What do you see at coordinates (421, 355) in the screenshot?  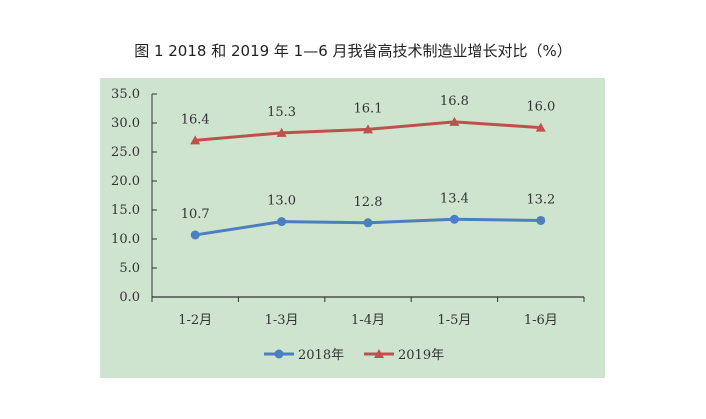 I see `legend-label: 2019年` at bounding box center [421, 355].